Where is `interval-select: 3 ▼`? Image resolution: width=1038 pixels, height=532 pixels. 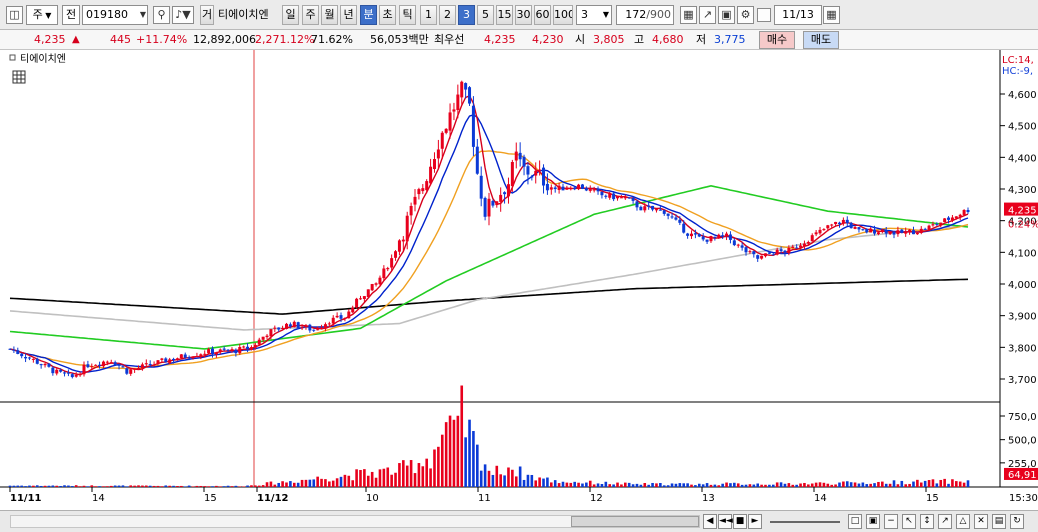
interval-select: 3 ▼ is located at coordinates (594, 15).